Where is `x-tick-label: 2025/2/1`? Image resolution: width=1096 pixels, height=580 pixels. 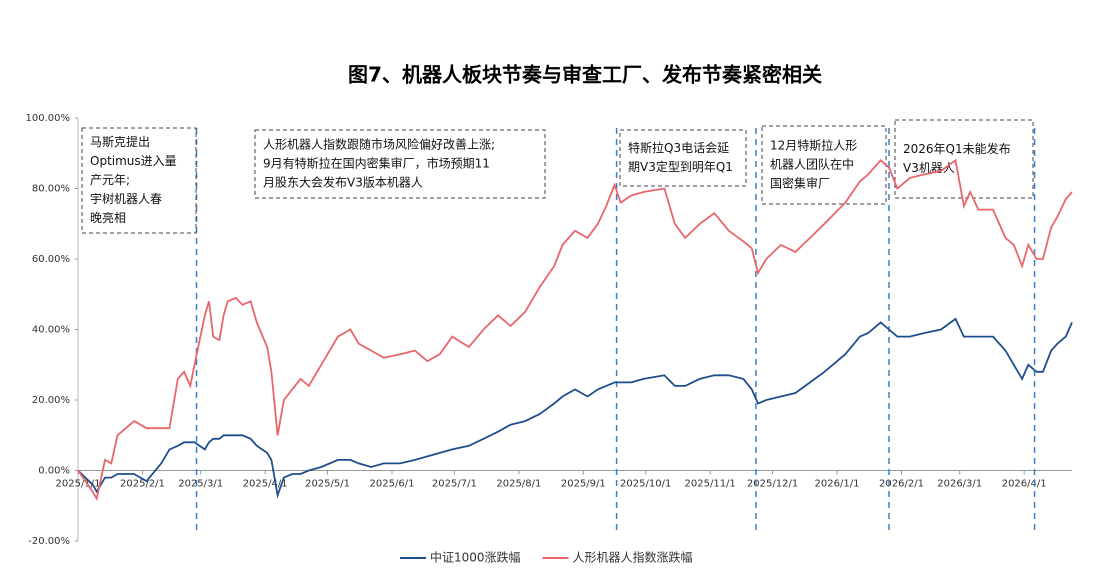 x-tick-label: 2025/2/1 is located at coordinates (142, 484).